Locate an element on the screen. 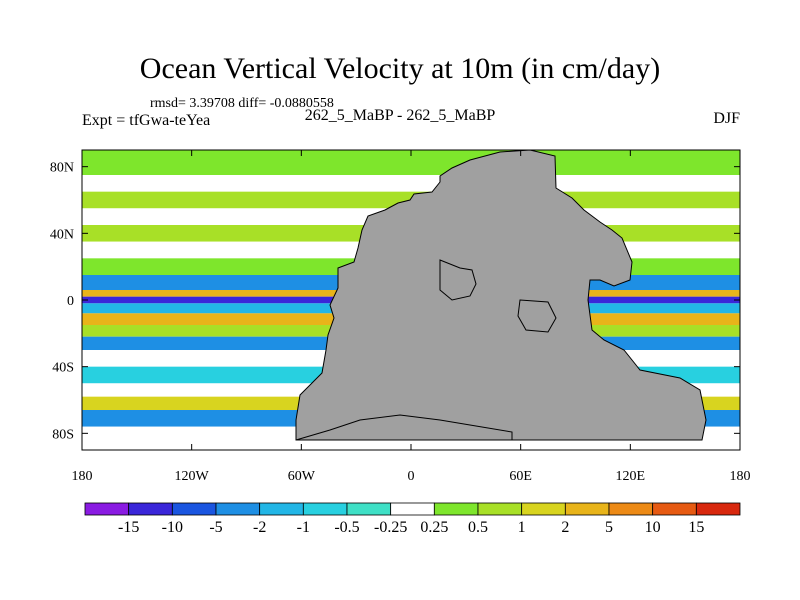 The height and width of the screenshot is (600, 800). colorbar-label: 2 is located at coordinates (565, 527).